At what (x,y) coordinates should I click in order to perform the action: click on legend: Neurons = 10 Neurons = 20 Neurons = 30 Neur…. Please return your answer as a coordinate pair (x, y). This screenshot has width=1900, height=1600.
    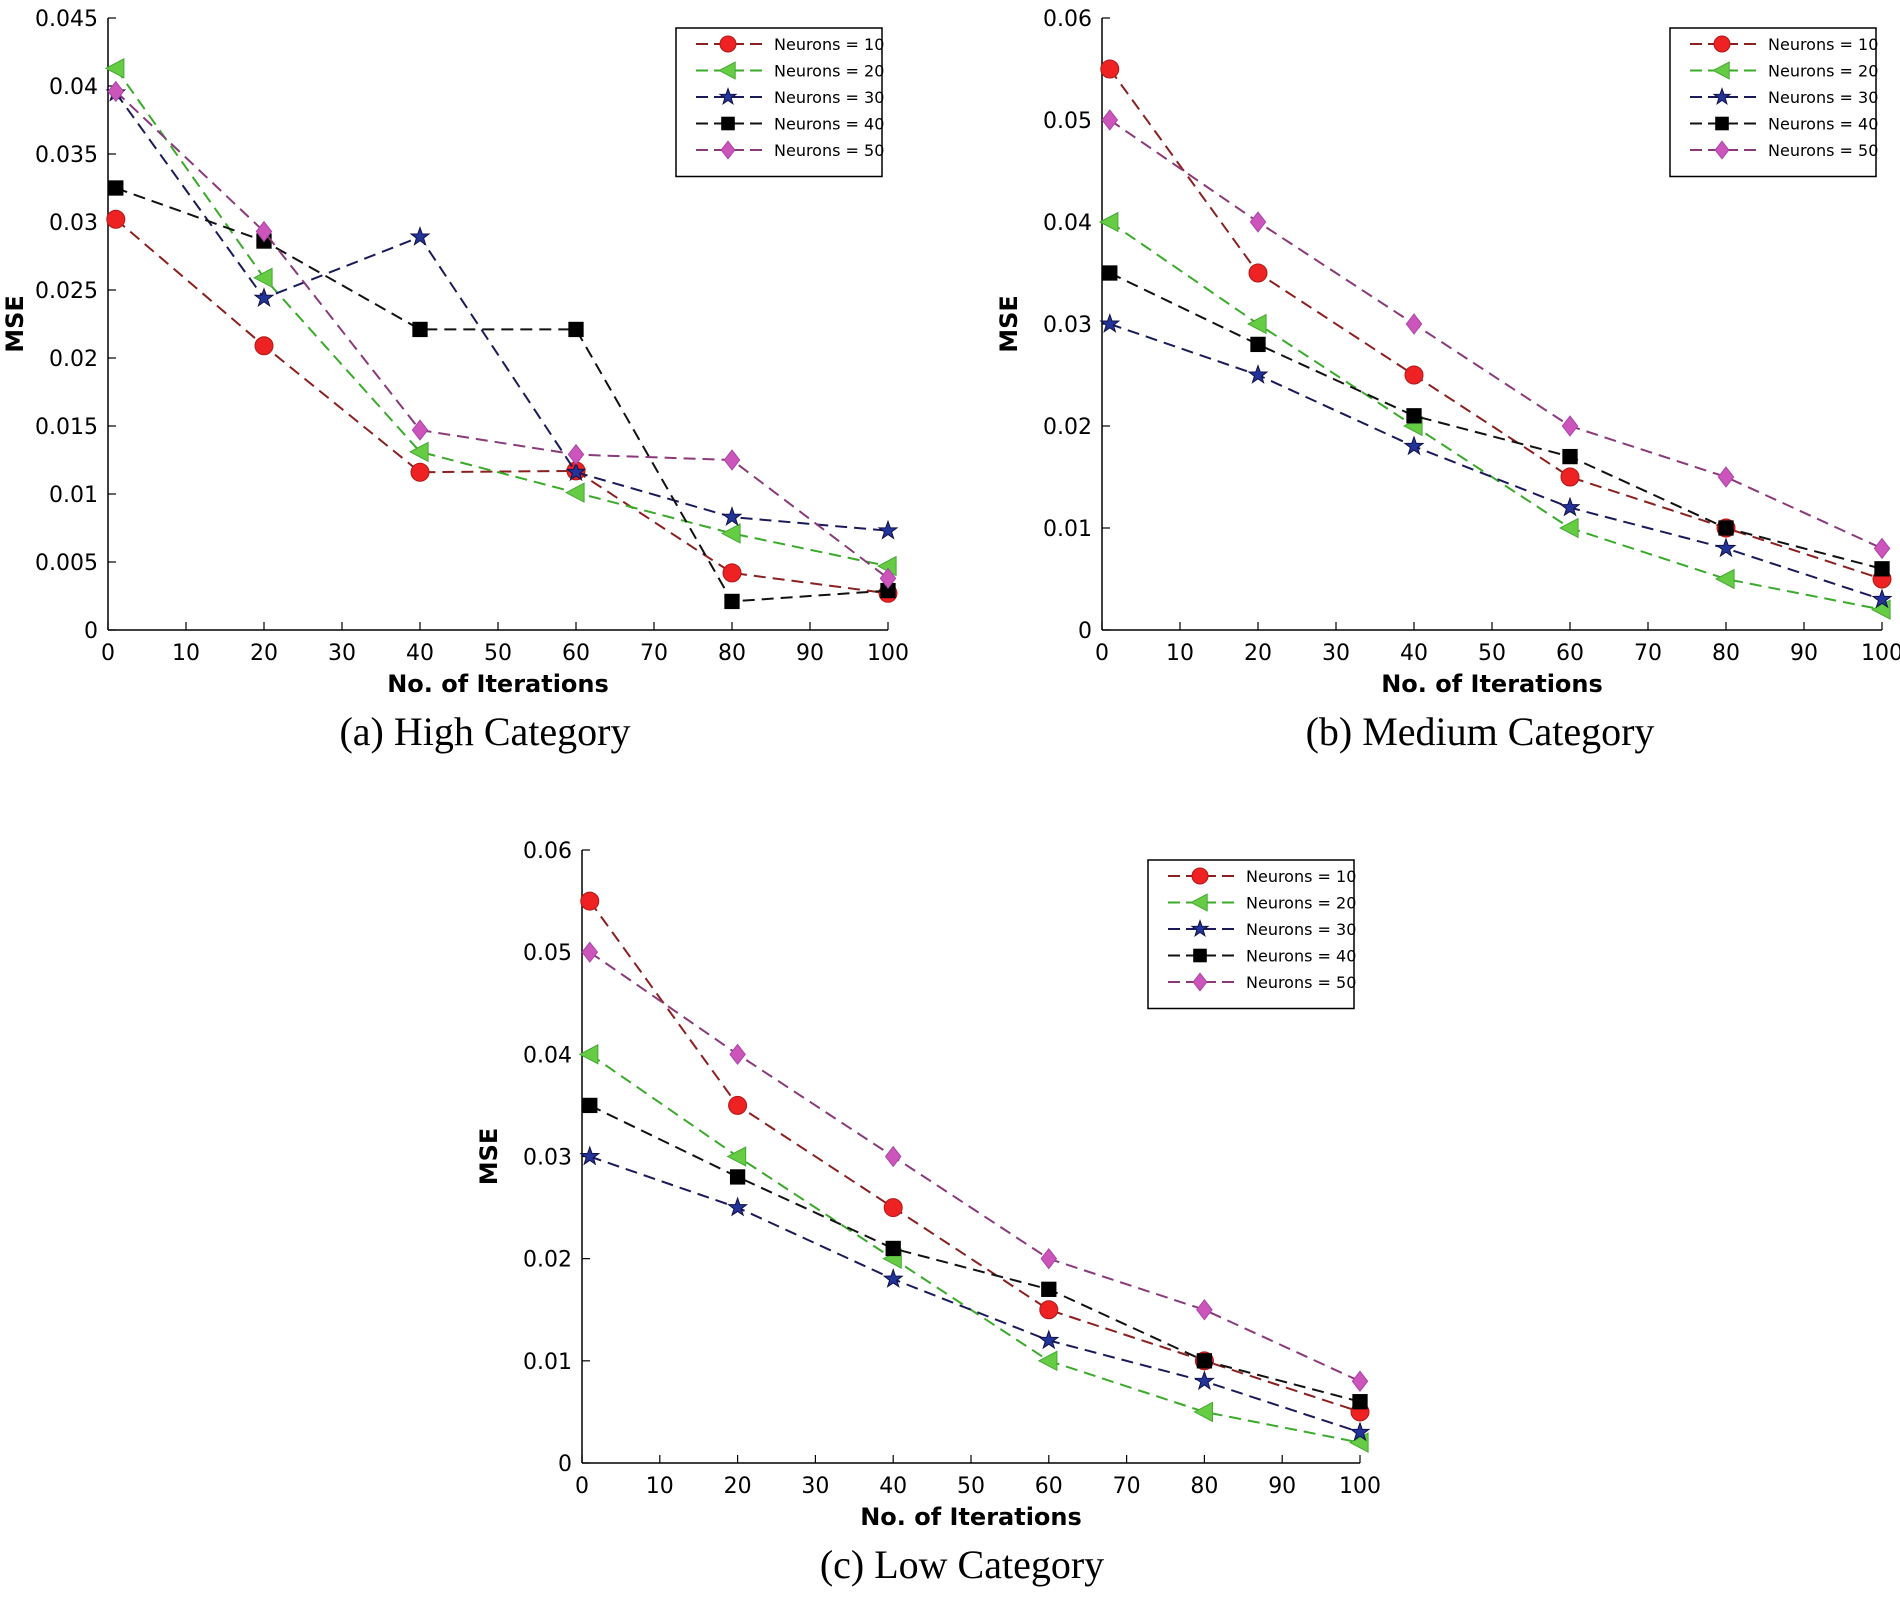
    Looking at the image, I should click on (1773, 102).